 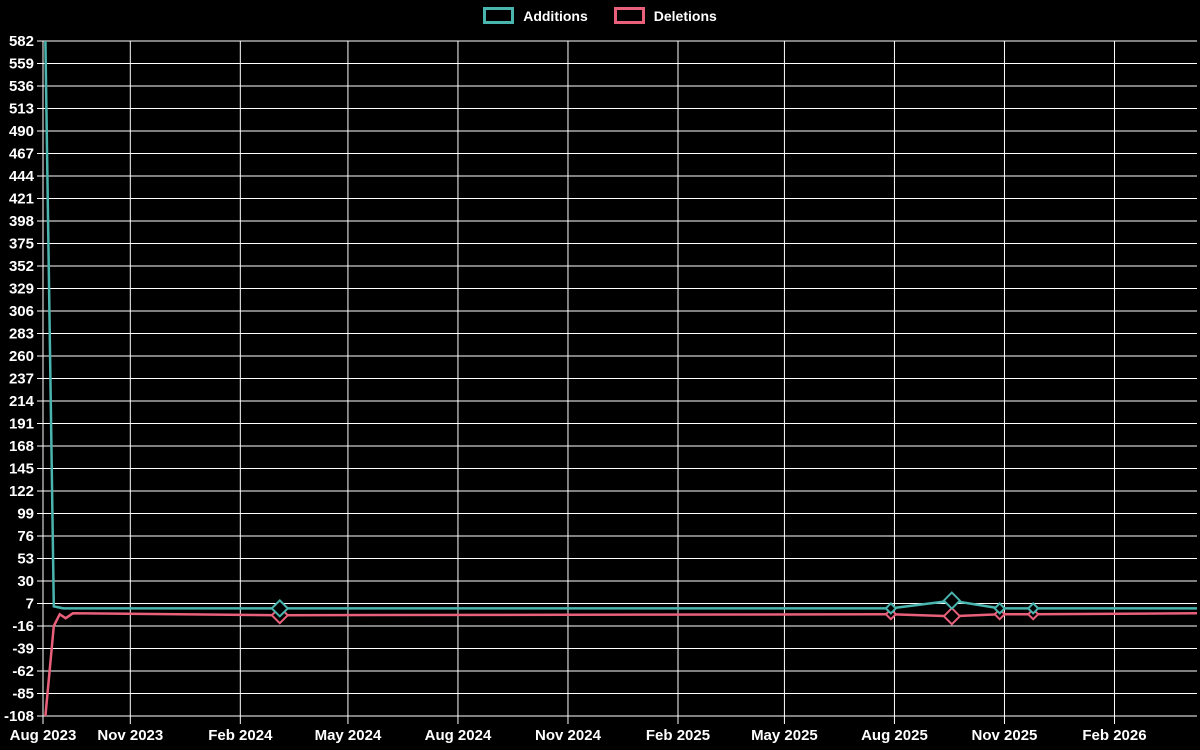 What do you see at coordinates (21, 424) in the screenshot?
I see `y-axis-tick-label: 191` at bounding box center [21, 424].